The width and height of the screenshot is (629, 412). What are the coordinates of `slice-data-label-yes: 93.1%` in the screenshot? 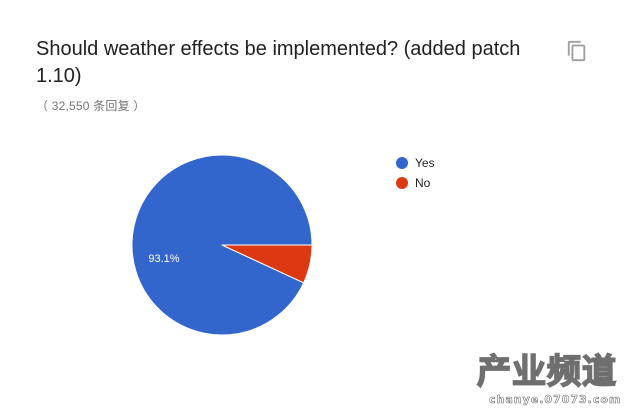 It's located at (163, 259).